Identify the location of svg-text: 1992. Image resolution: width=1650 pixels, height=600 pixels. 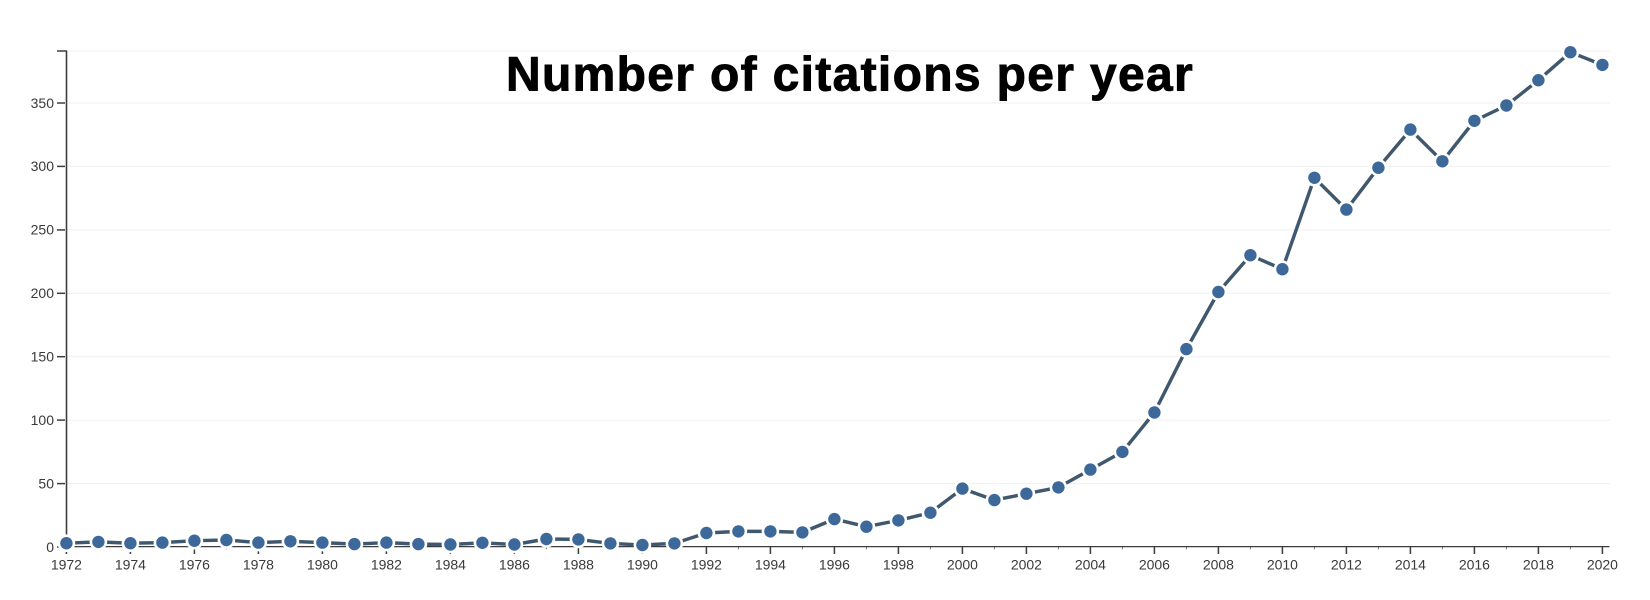
(706, 565).